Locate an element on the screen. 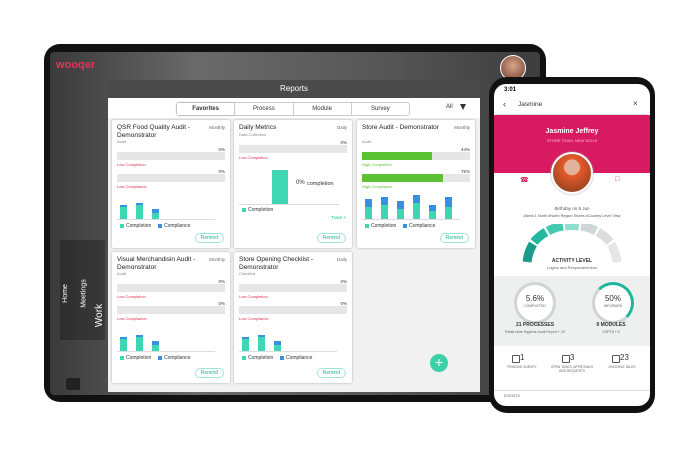  profile-avatar is located at coordinates (572, 173).